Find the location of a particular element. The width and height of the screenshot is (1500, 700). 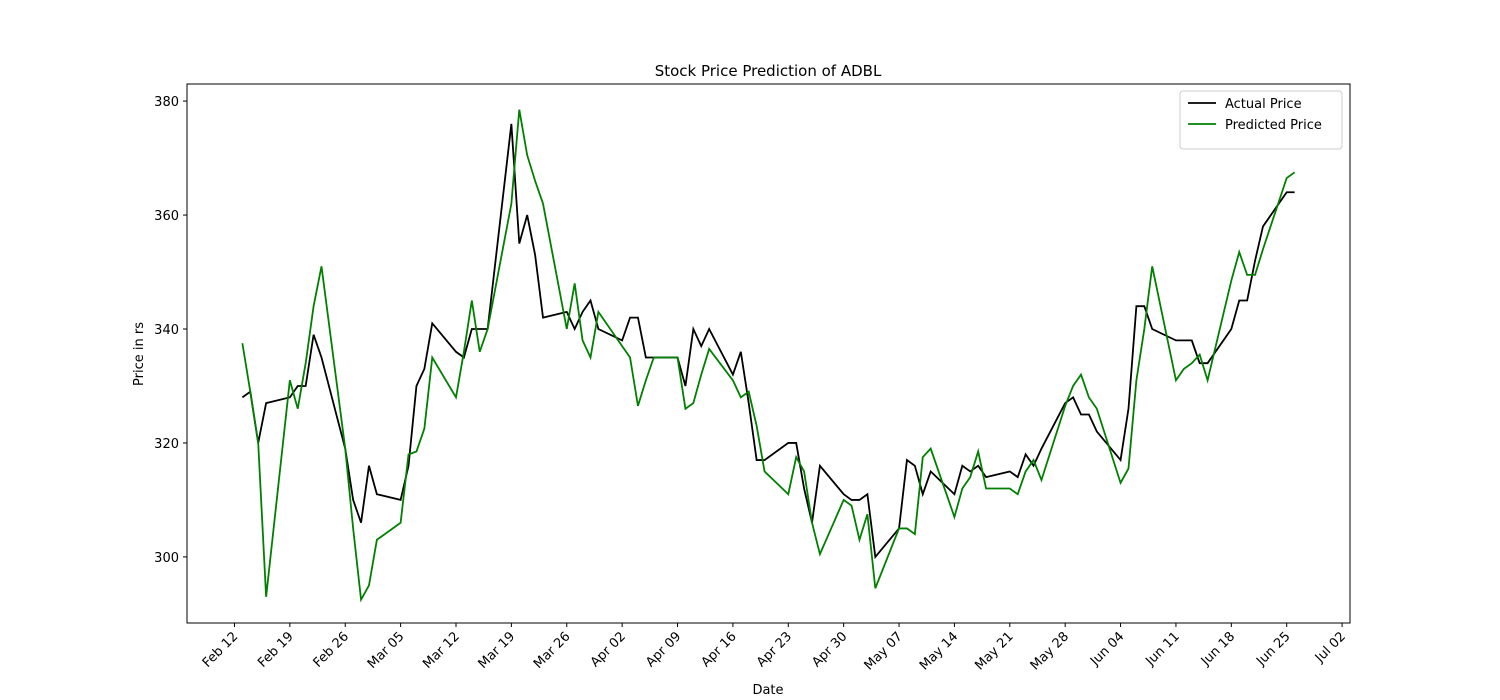

x-tick-label: Jul 02 is located at coordinates (1330, 647).